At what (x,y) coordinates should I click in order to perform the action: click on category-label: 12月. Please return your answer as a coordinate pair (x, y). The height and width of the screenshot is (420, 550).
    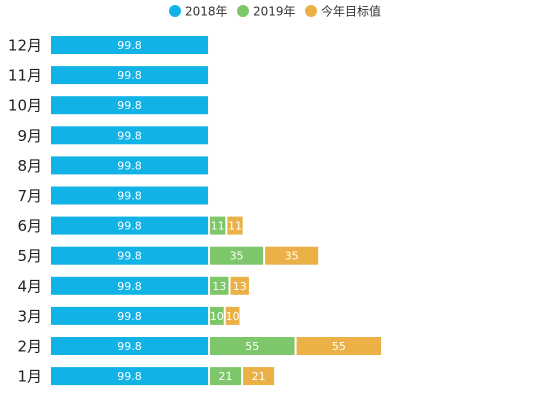
    Looking at the image, I should click on (25, 46).